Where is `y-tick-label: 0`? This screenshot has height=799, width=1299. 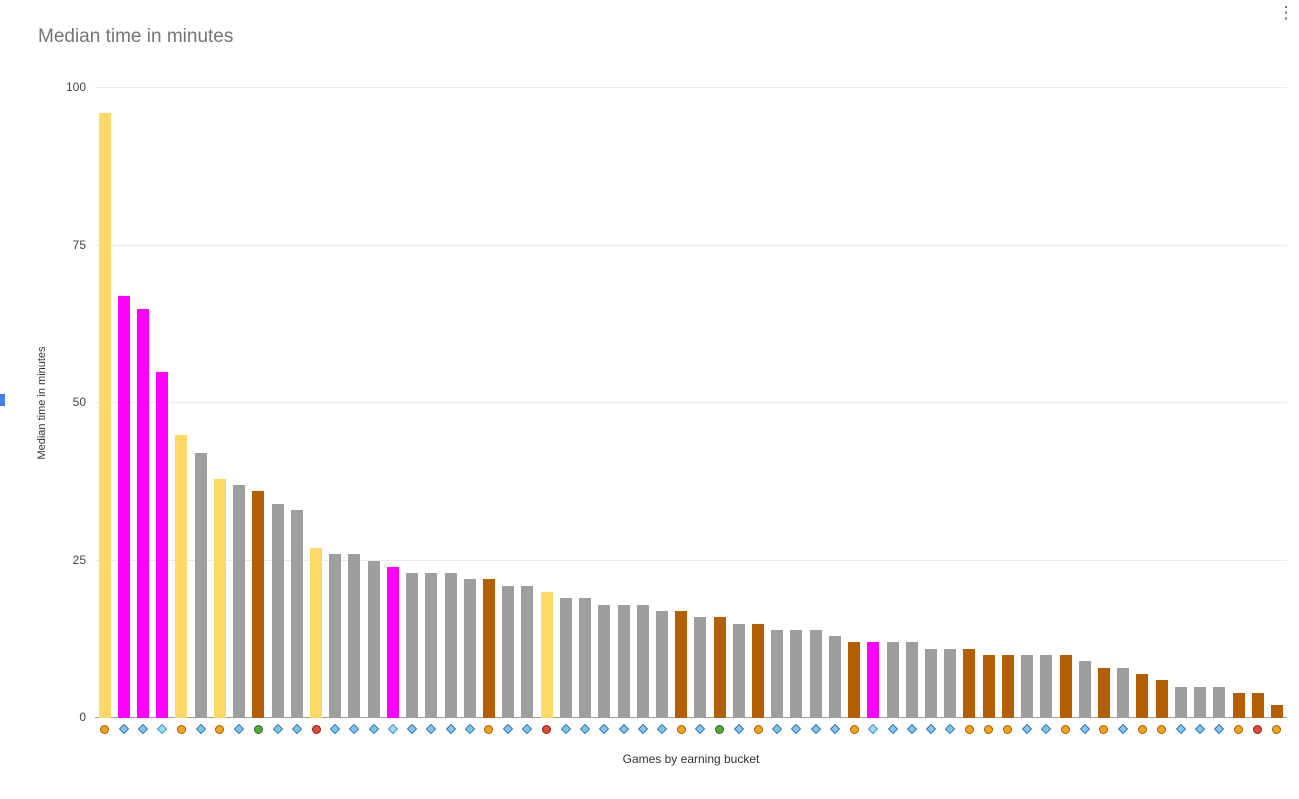 y-tick-label: 0 is located at coordinates (82, 717).